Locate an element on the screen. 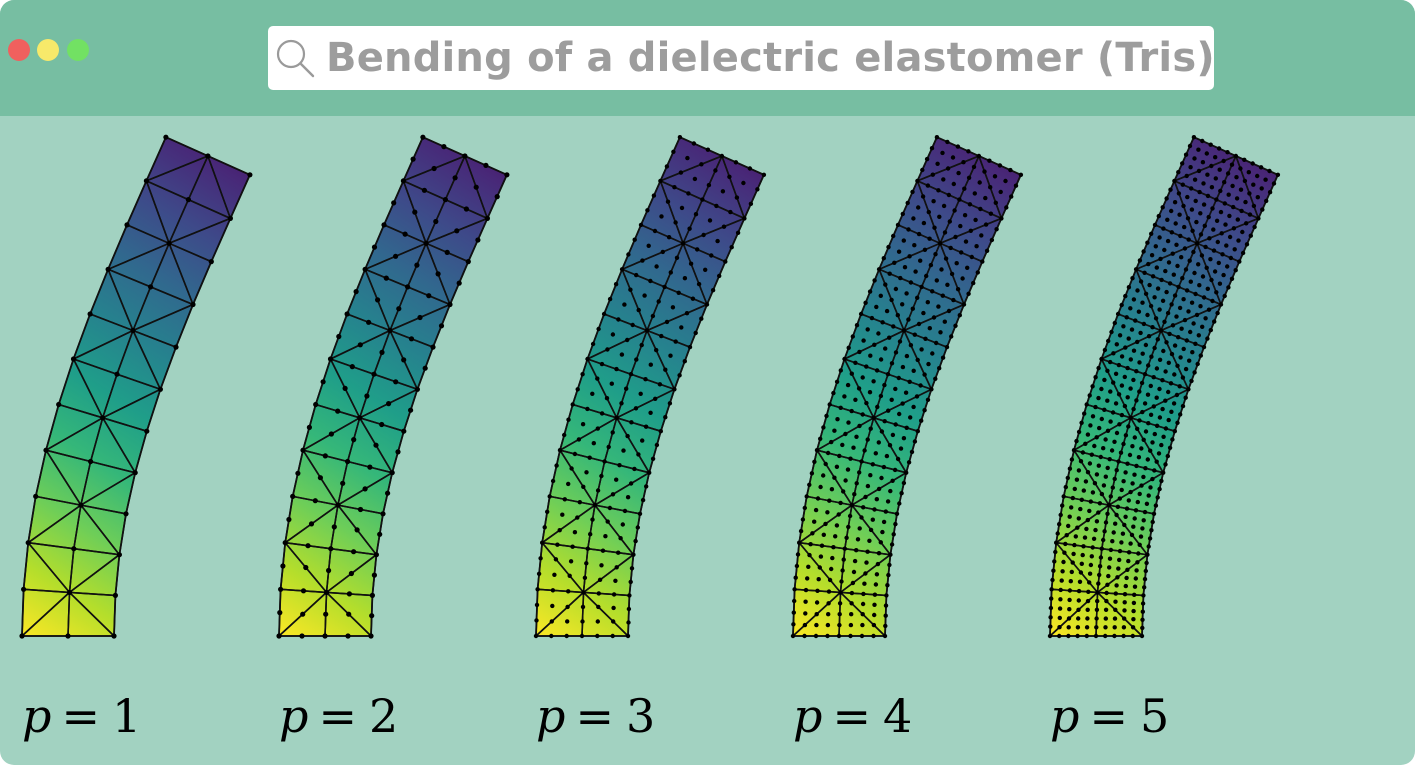 The image size is (1415, 765). title-search-box: Bending of a dielectric elastomer (Tris) is located at coordinates (741, 58).